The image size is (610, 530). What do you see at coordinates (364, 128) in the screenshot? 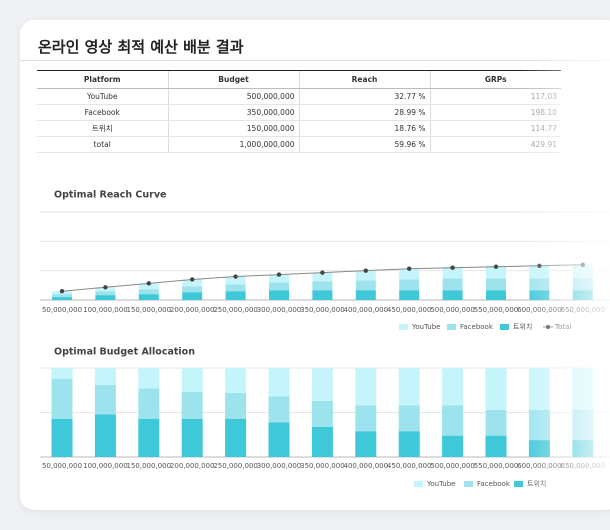
I see `table-cell: 18.76 %` at bounding box center [364, 128].